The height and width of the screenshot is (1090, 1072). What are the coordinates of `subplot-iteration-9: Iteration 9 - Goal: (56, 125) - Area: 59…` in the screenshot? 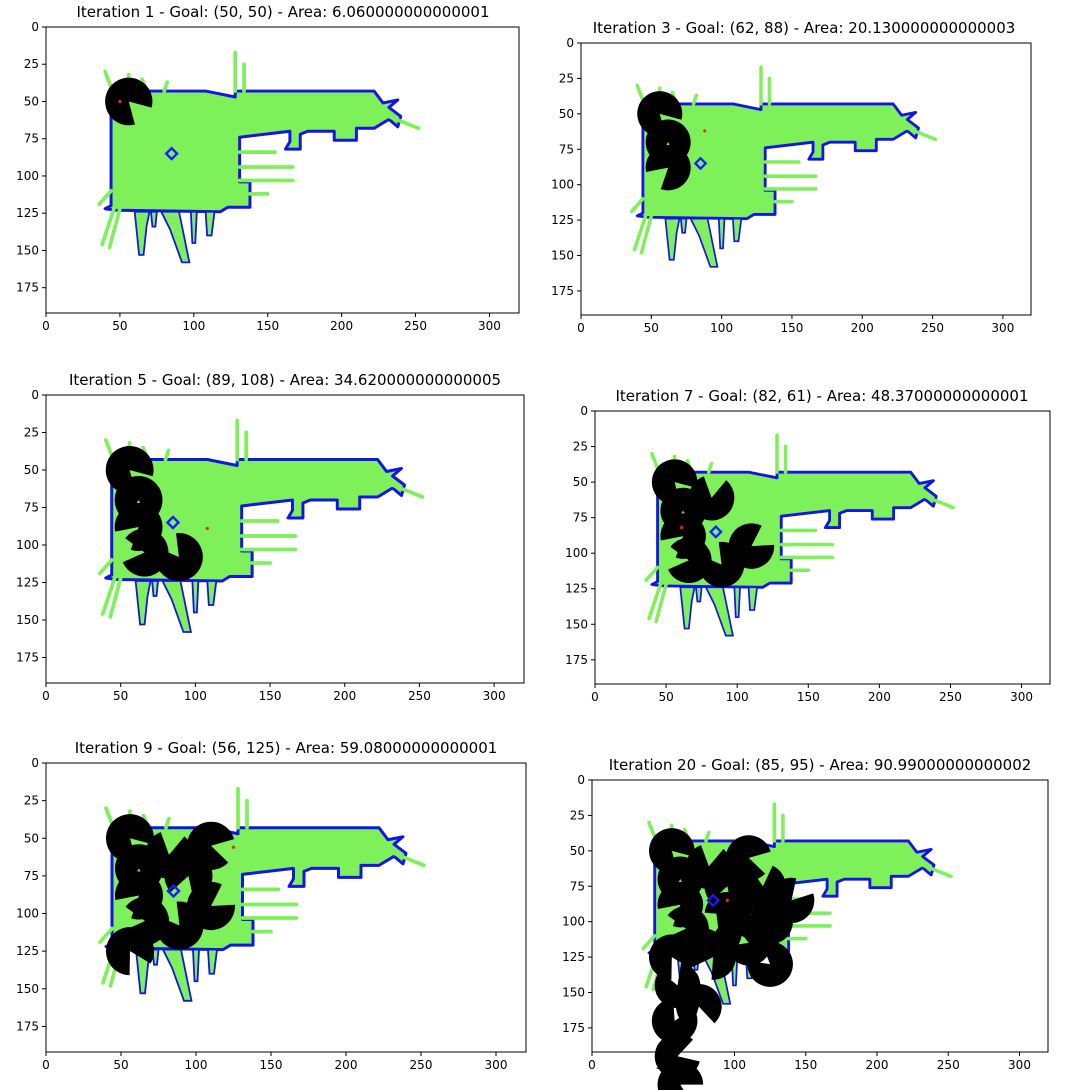 It's located at (271, 905).